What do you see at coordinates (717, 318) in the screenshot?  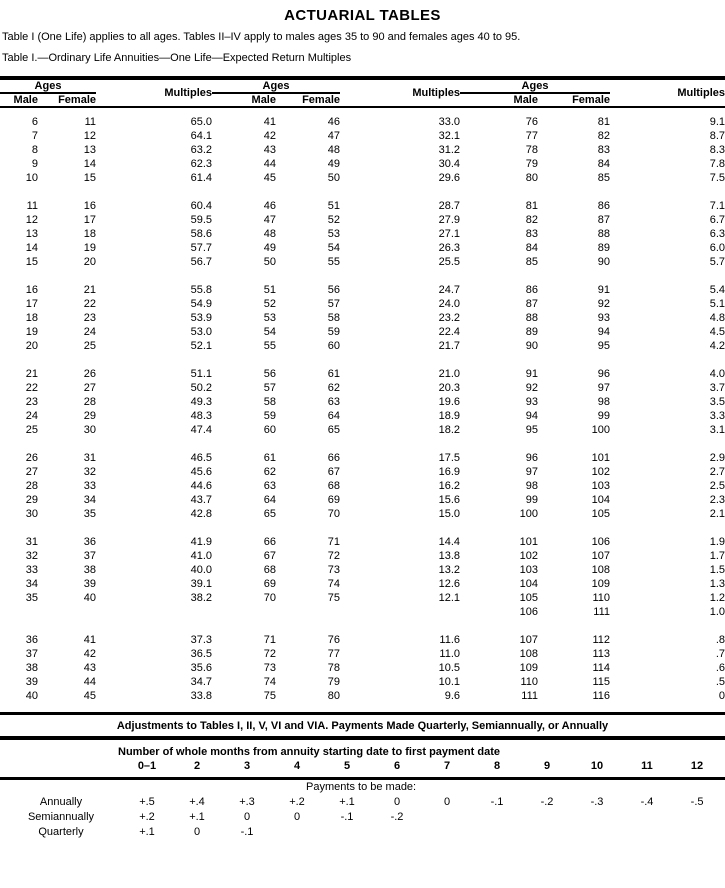 I see `multiple-cell: 4.8` at bounding box center [717, 318].